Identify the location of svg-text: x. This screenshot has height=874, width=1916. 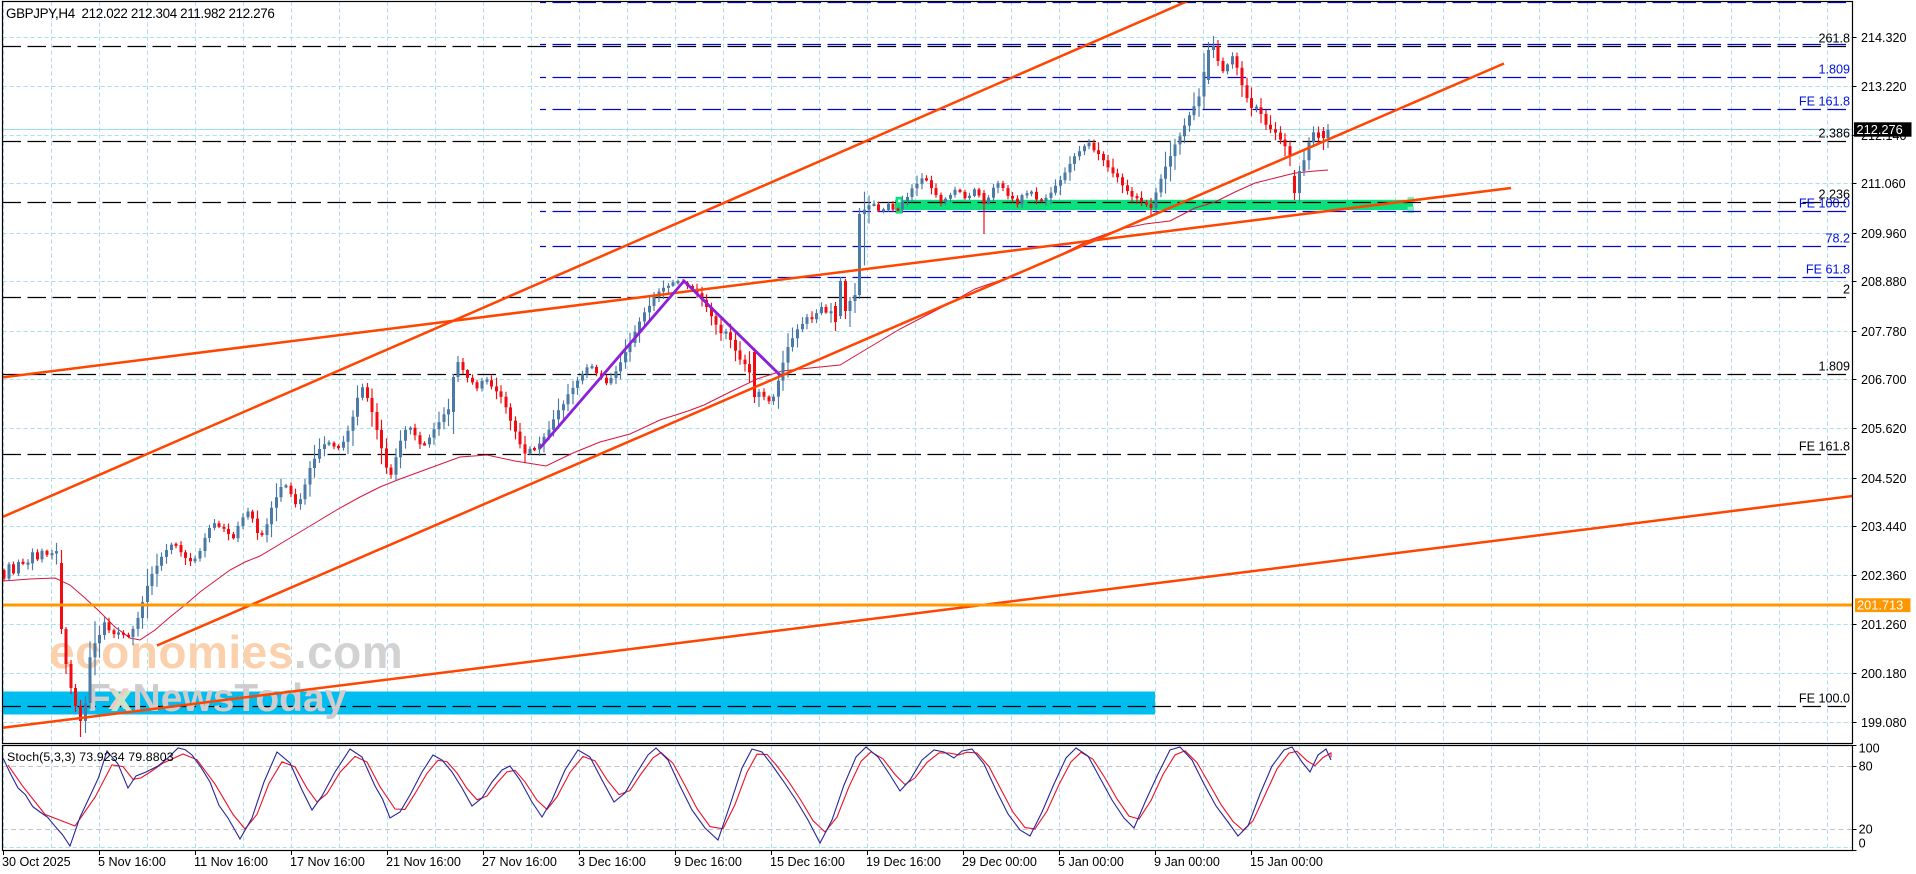
(119, 696).